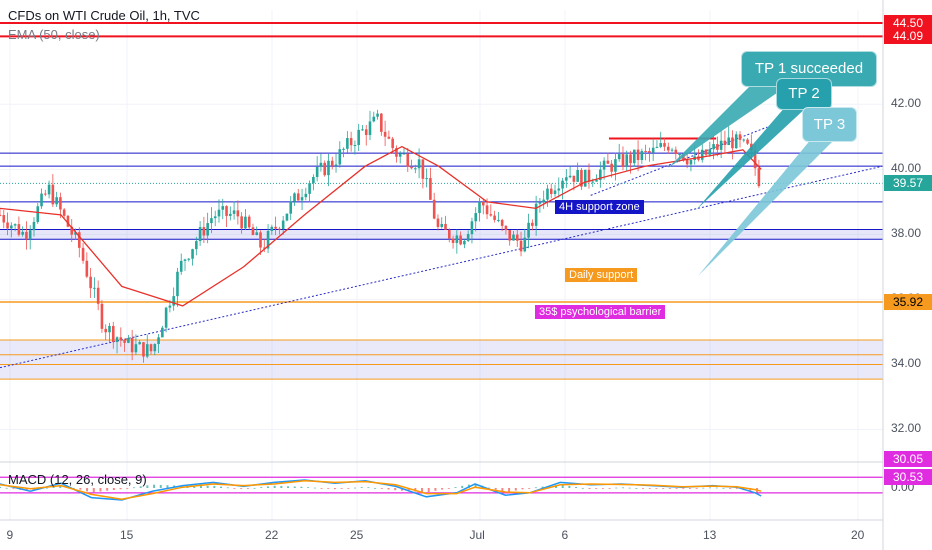 The image size is (932, 550). What do you see at coordinates (600, 312) in the screenshot?
I see `psychological-barrier-annotation: 35$ psychological barrier` at bounding box center [600, 312].